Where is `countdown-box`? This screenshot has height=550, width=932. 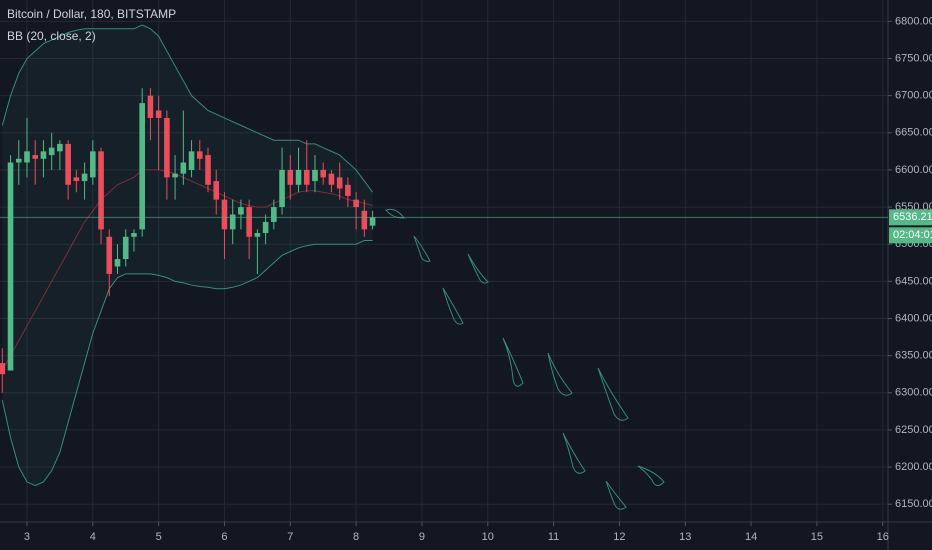
countdown-box is located at coordinates (910, 235).